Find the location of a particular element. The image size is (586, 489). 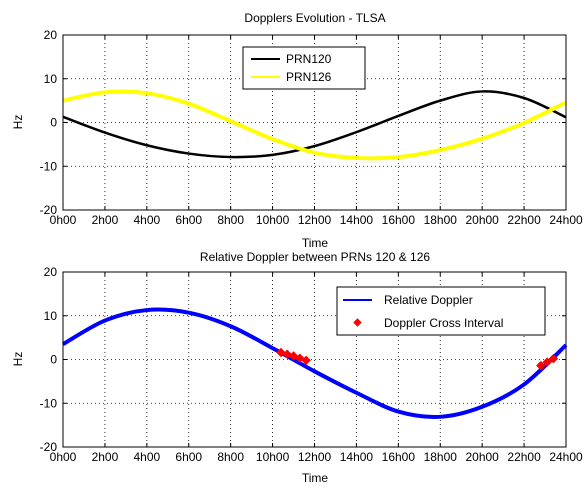

bottom-x-tick-label: 2h00 is located at coordinates (105, 457).